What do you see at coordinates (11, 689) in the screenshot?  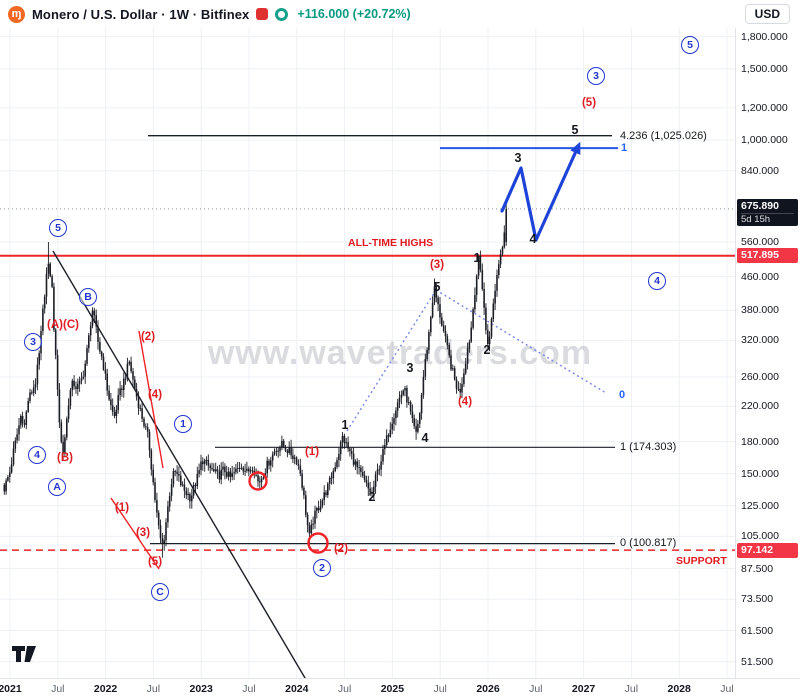 I see `time-tick-label: 2021` at bounding box center [11, 689].